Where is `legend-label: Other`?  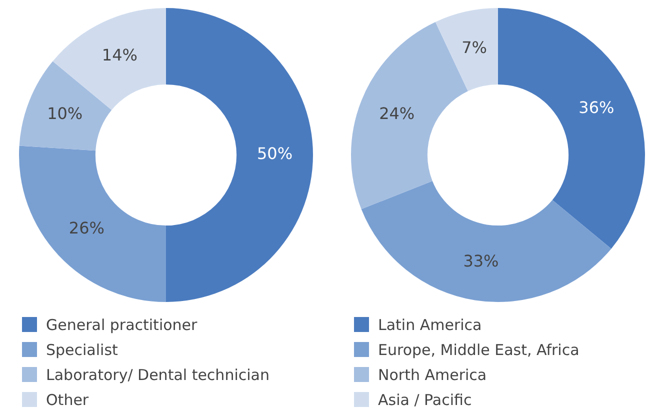
legend-label: Other is located at coordinates (67, 399).